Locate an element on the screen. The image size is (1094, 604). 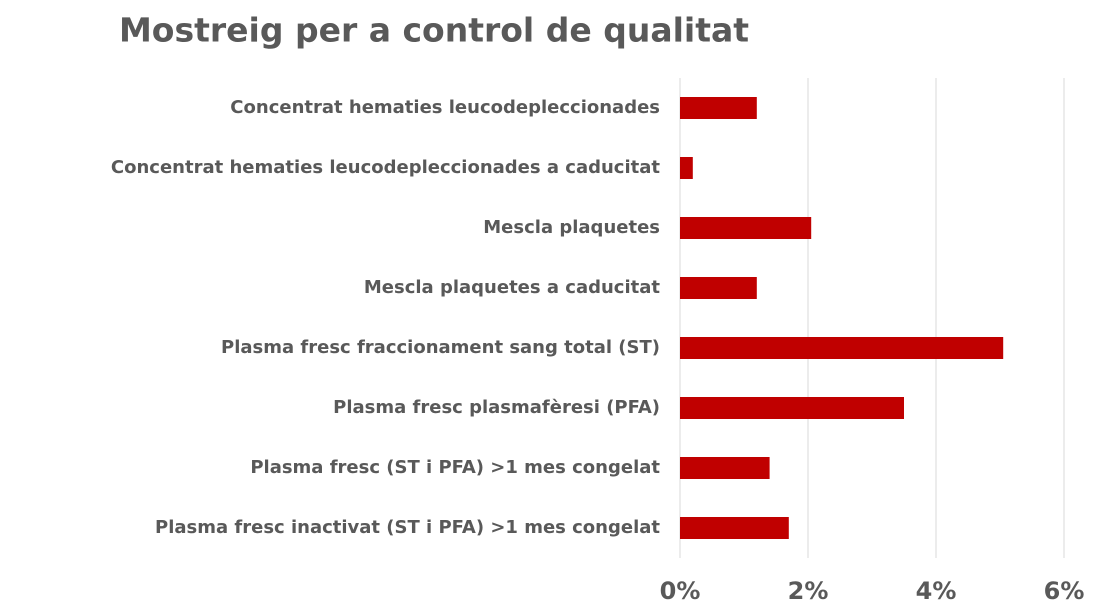
x-tick-label: 0% is located at coordinates (680, 590).